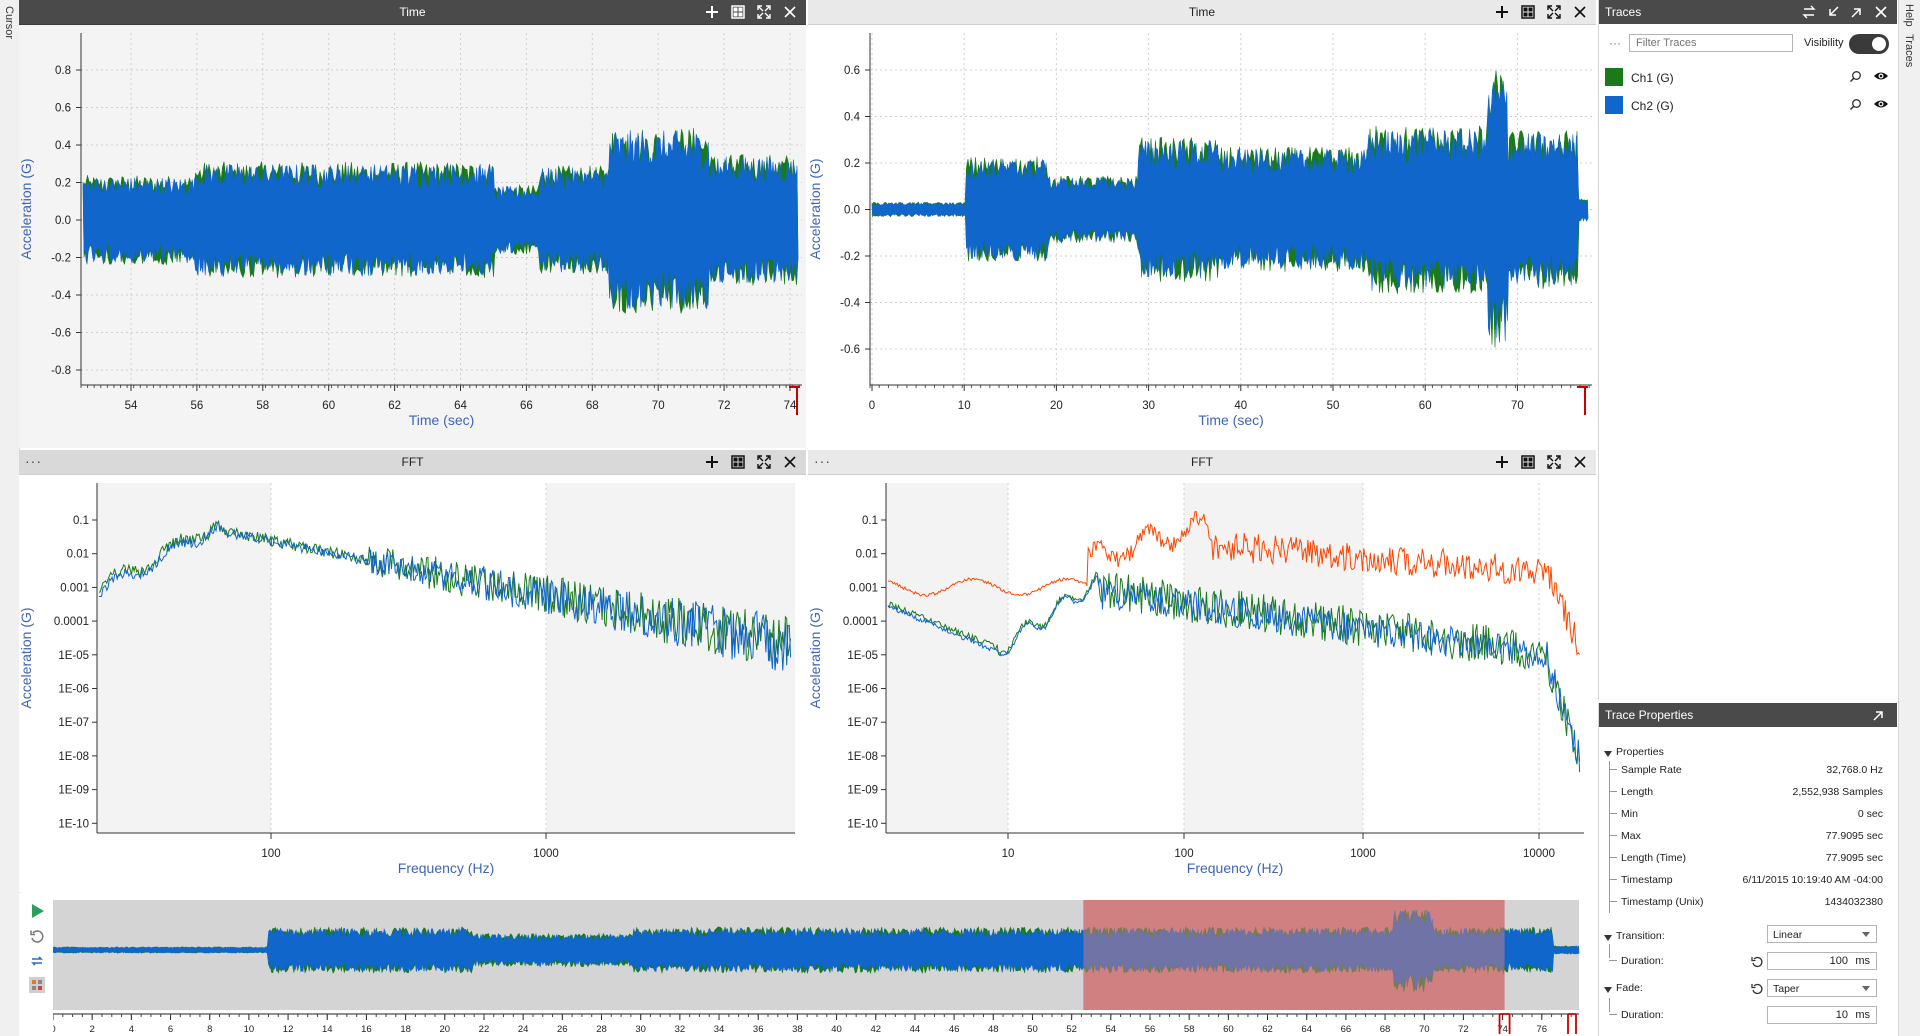 This screenshot has height=1036, width=1920. Describe the element at coordinates (872, 406) in the screenshot. I see `x-tick-label: 0` at that location.